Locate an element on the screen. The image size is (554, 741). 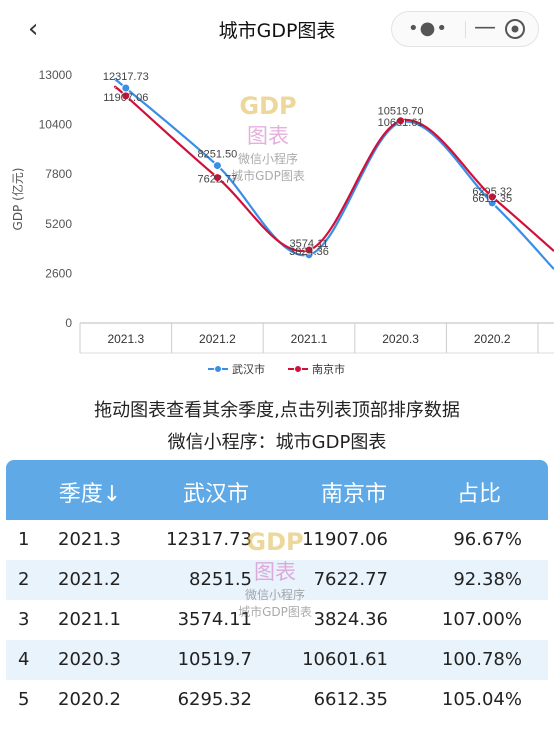
miniapp-hint: 微信小程序：城市GDP图表 is located at coordinates (277, 442).